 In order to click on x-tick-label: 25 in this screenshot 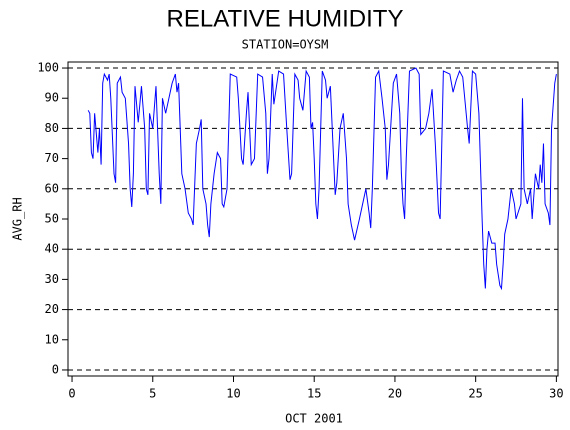, I will do `click(475, 394)`.